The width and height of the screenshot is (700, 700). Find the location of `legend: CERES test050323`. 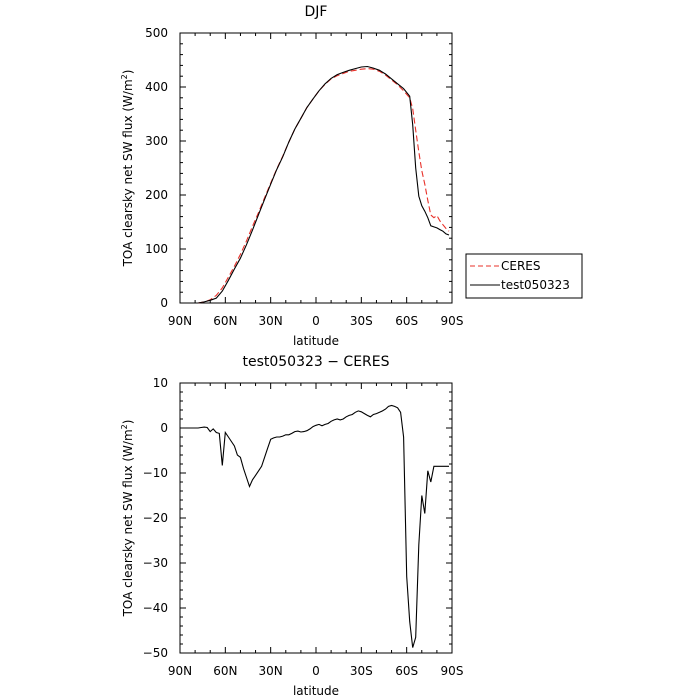

legend: CERES test050323 is located at coordinates (524, 276).